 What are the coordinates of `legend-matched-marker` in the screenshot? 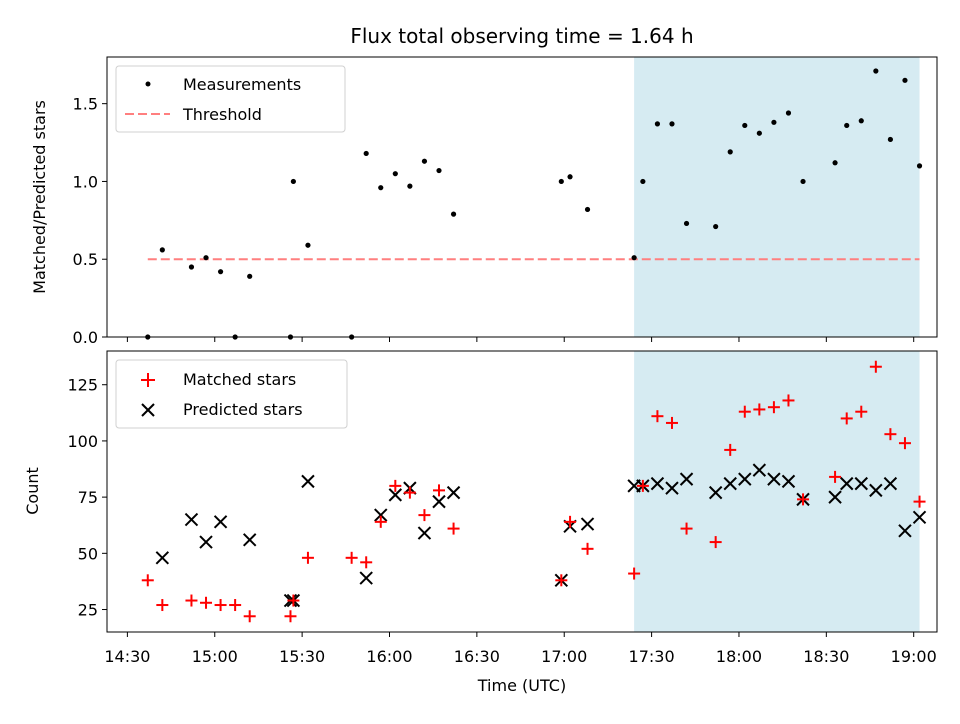 It's located at (148, 380).